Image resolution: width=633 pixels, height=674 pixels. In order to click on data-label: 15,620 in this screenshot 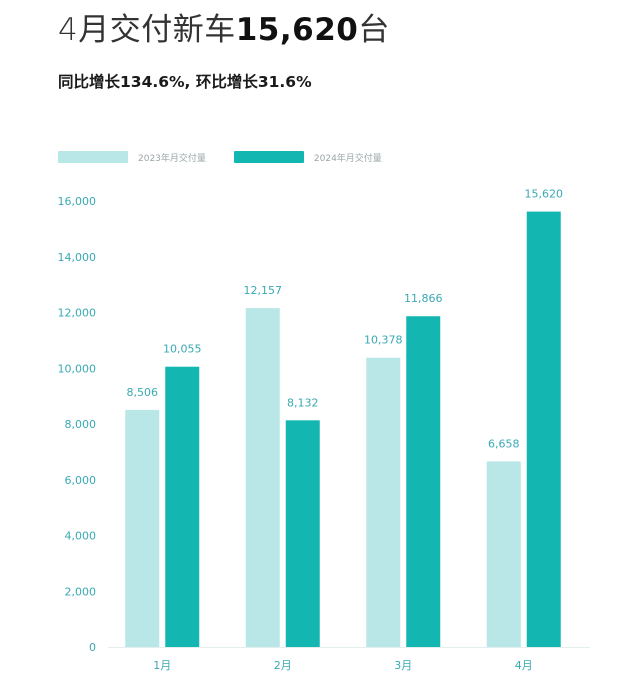, I will do `click(544, 194)`.